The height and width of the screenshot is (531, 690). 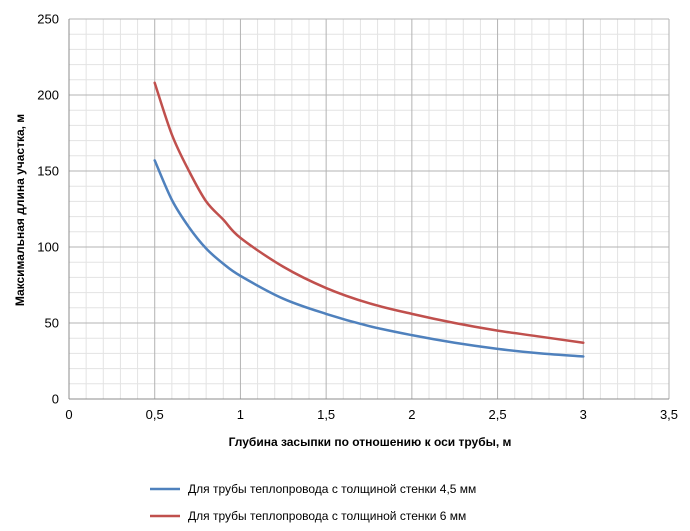 What do you see at coordinates (68, 414) in the screenshot?
I see `x-tick-label: 0` at bounding box center [68, 414].